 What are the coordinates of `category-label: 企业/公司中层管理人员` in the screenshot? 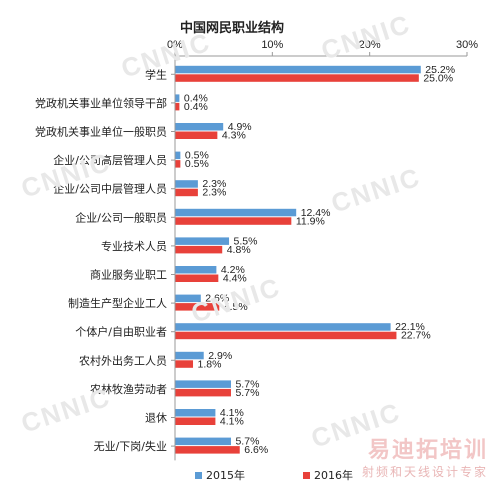 It's located at (110, 189).